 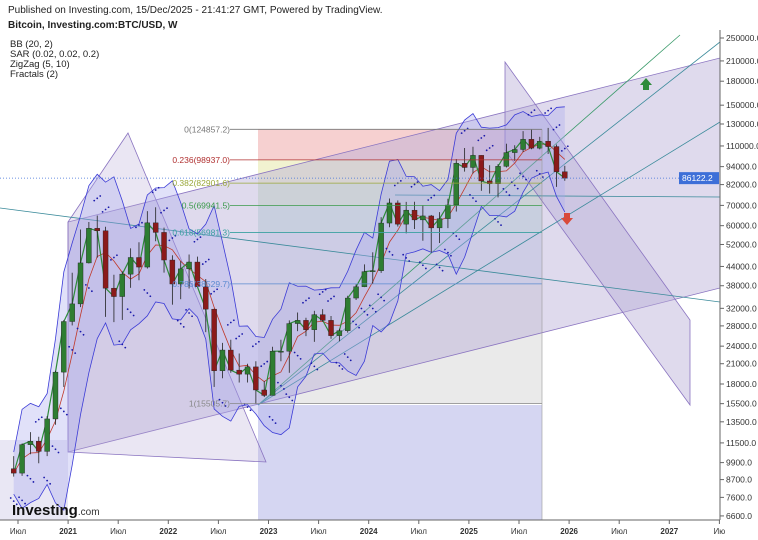 What do you see at coordinates (741, 167) in the screenshot?
I see `y-tick-label: 94000.0` at bounding box center [741, 167].